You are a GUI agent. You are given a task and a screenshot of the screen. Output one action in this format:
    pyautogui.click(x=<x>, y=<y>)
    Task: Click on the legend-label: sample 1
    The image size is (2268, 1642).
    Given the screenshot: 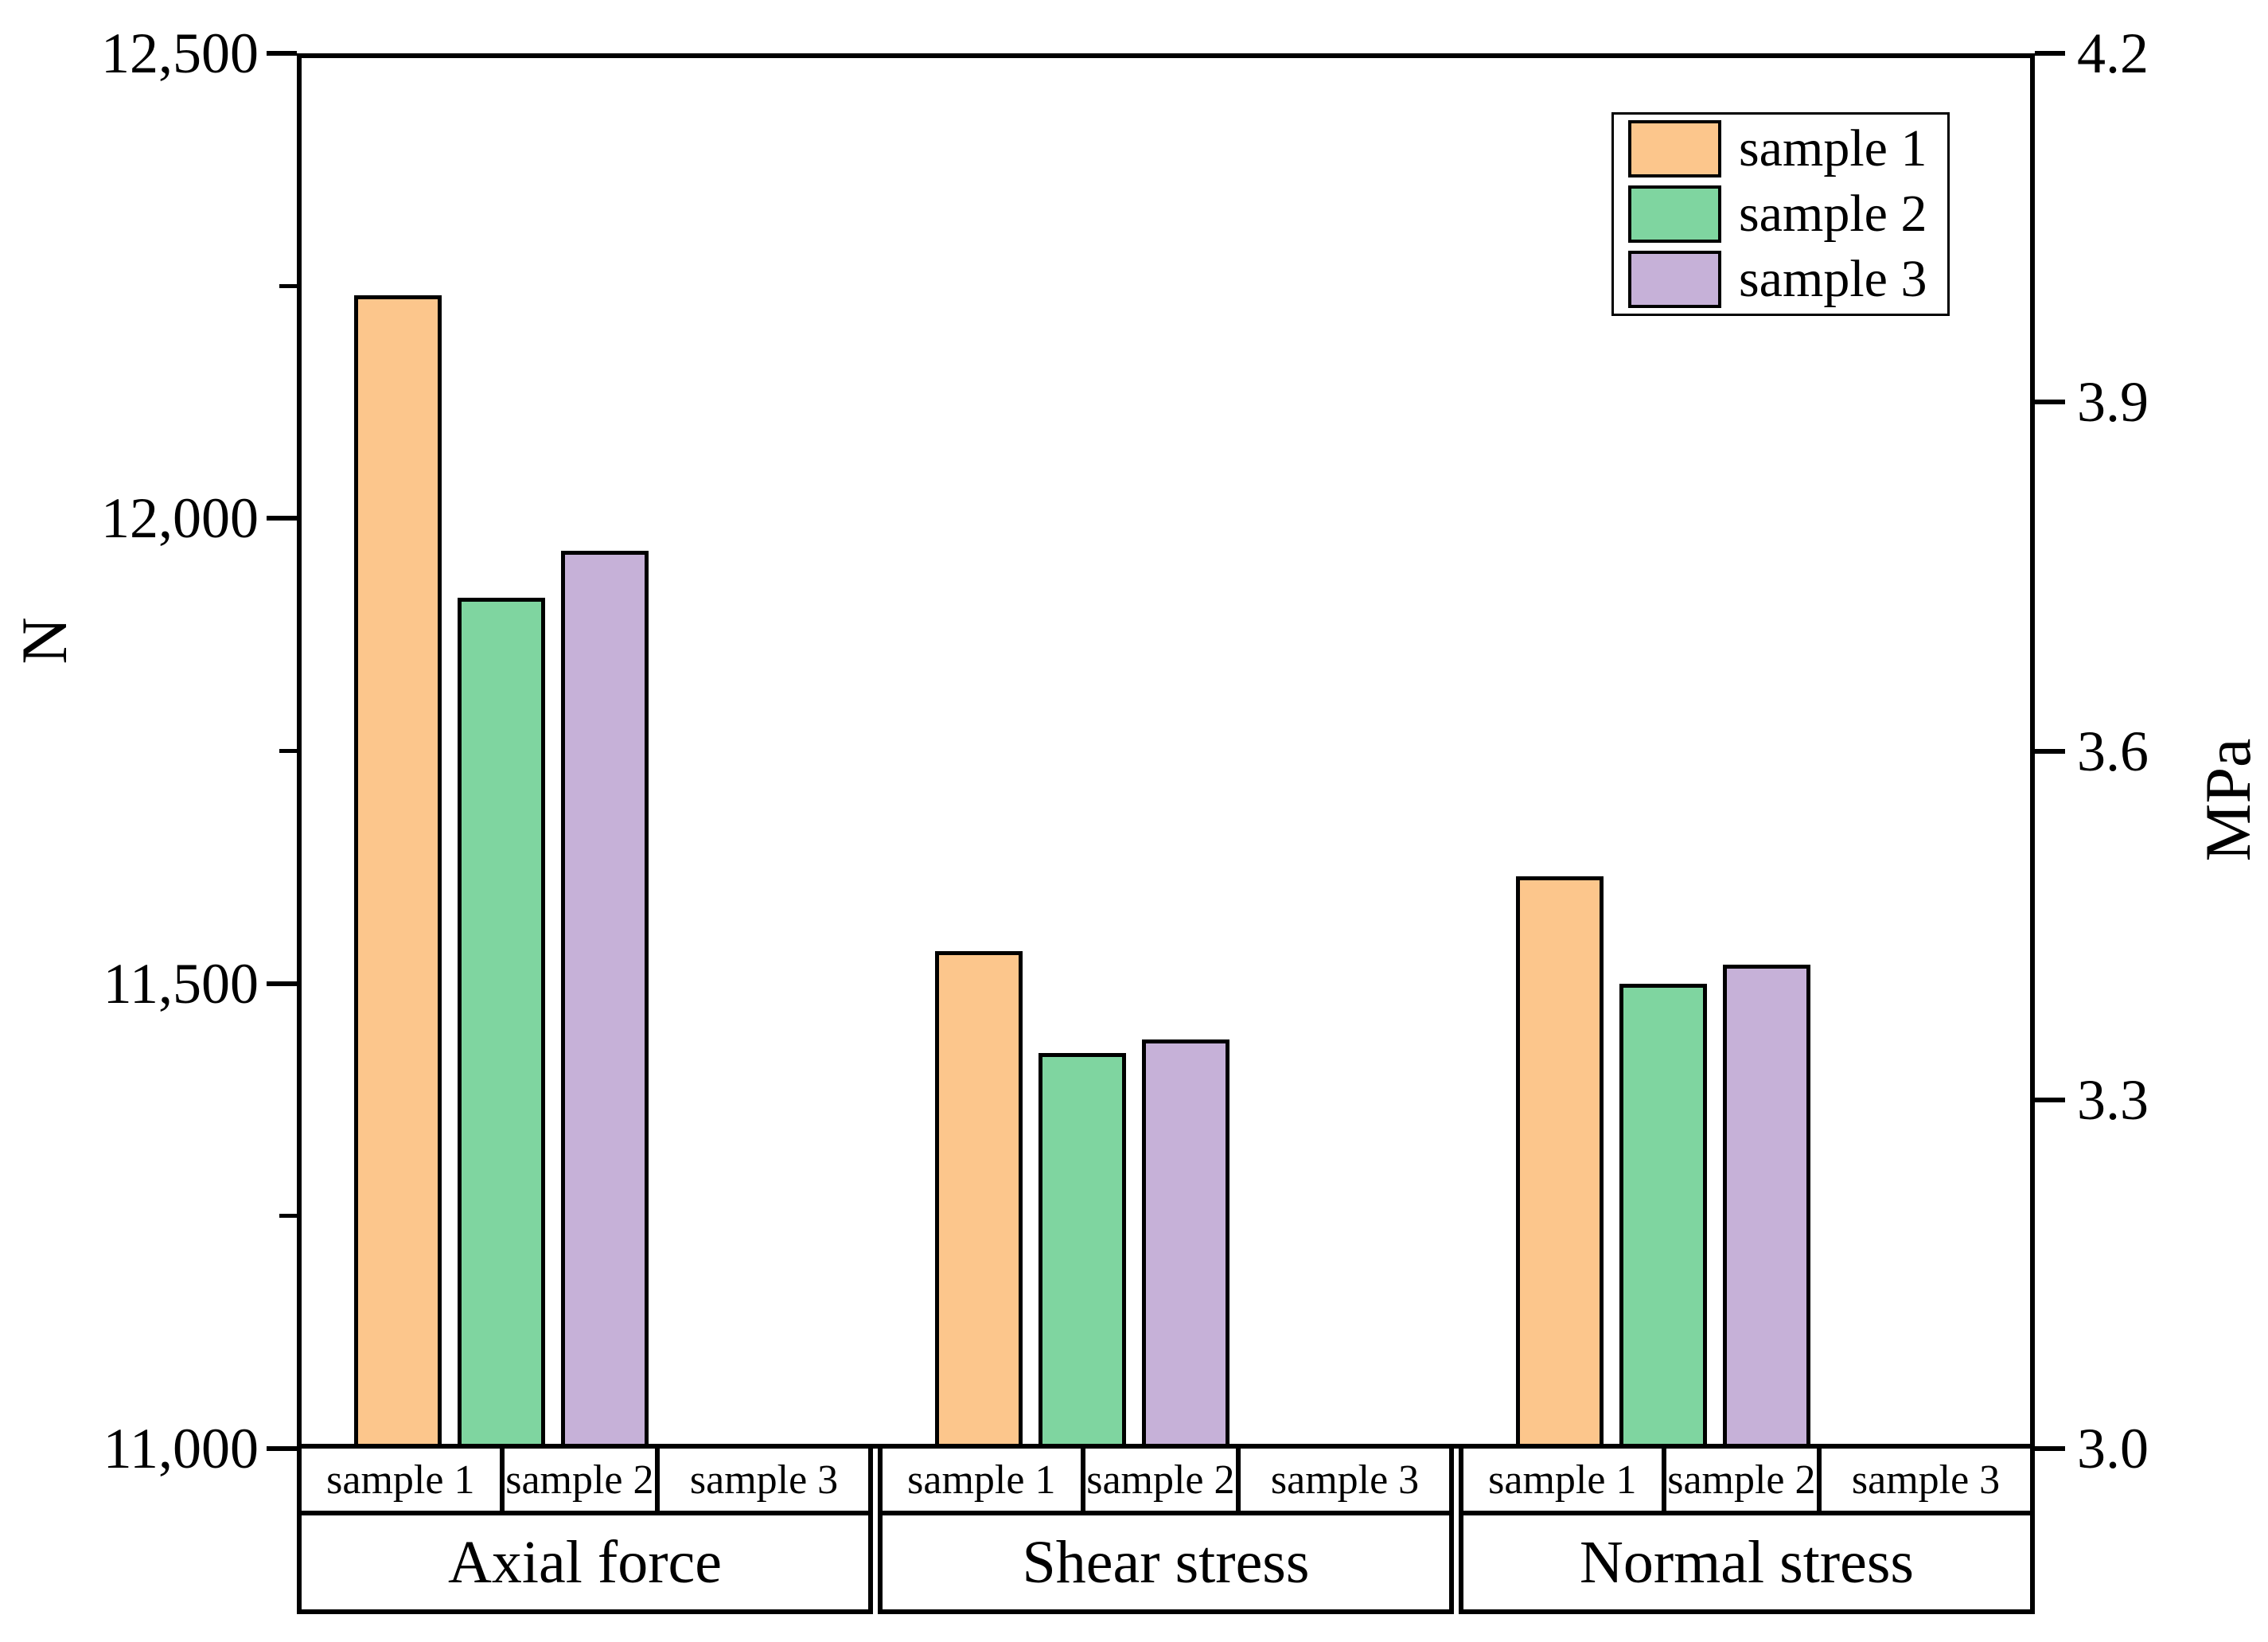 What is the action you would take?
    pyautogui.click(x=1833, y=148)
    